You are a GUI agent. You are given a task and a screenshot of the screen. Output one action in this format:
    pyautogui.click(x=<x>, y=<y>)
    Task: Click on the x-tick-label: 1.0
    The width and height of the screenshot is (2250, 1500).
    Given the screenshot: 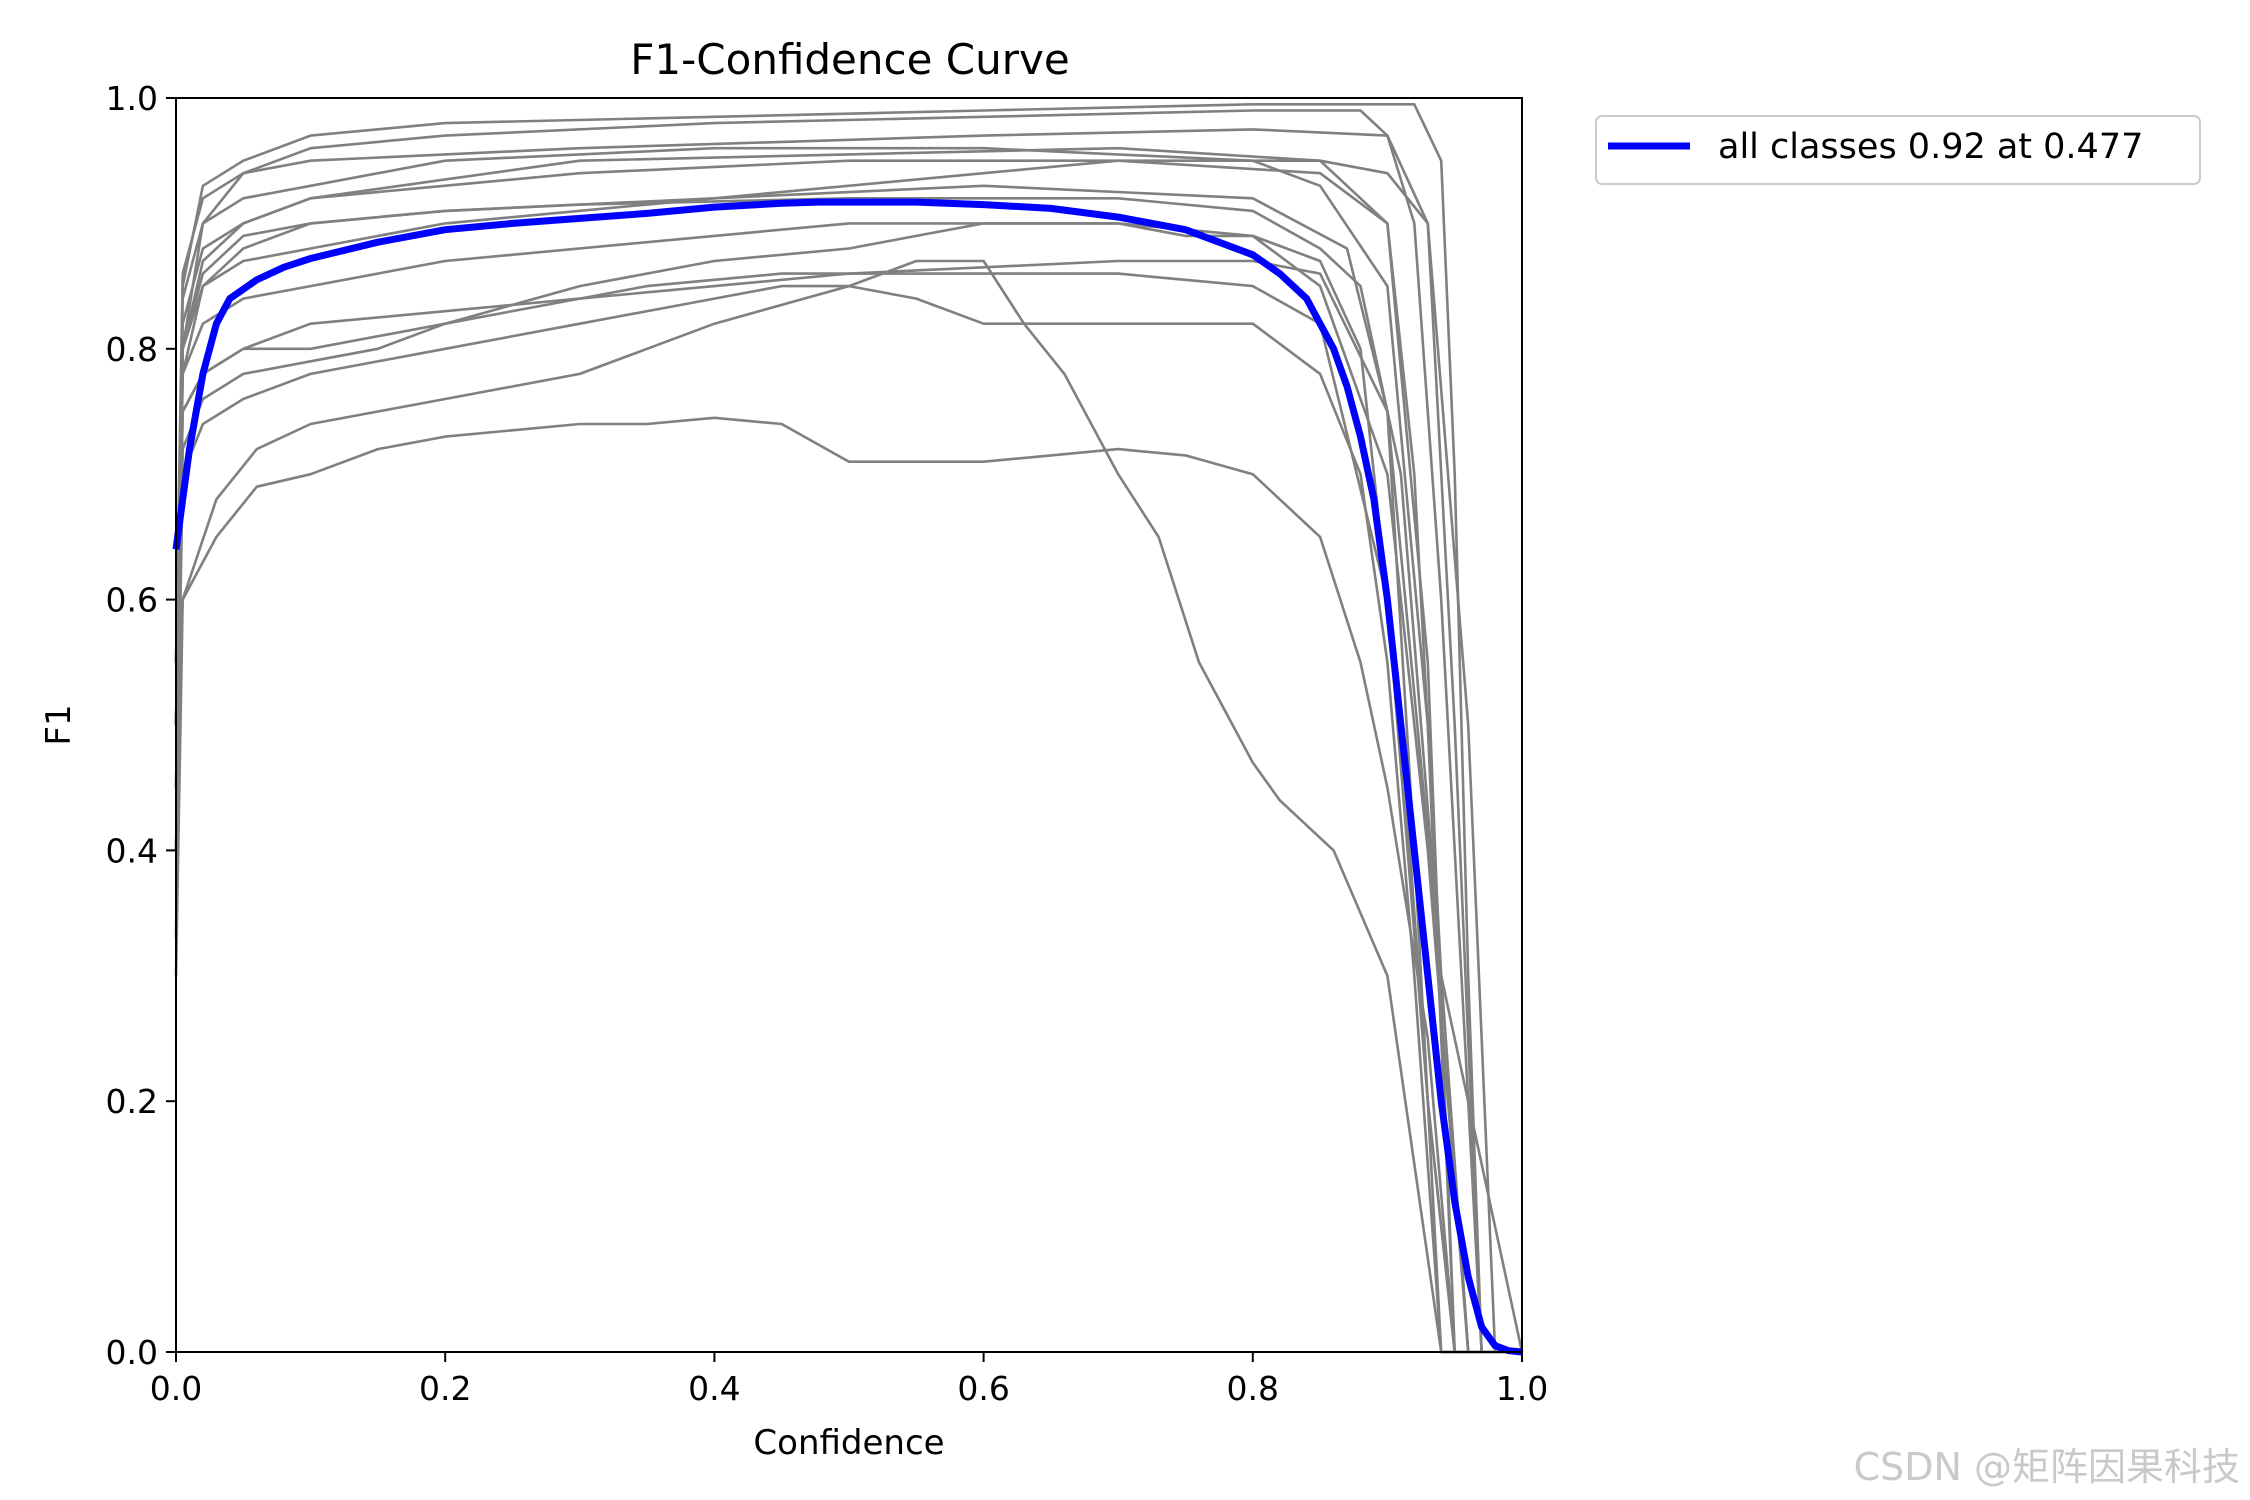 What is the action you would take?
    pyautogui.click(x=1522, y=1388)
    